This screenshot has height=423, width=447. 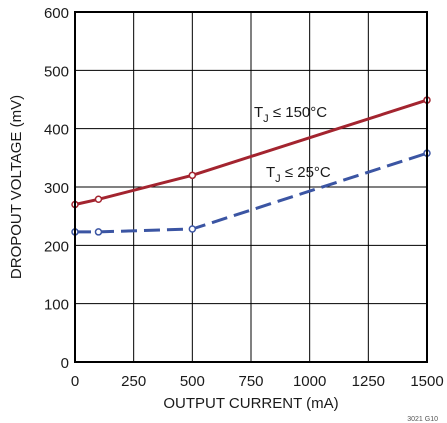 I want to click on x-axis-title: OUTPUT CURRENT (mA), so click(x=250, y=403).